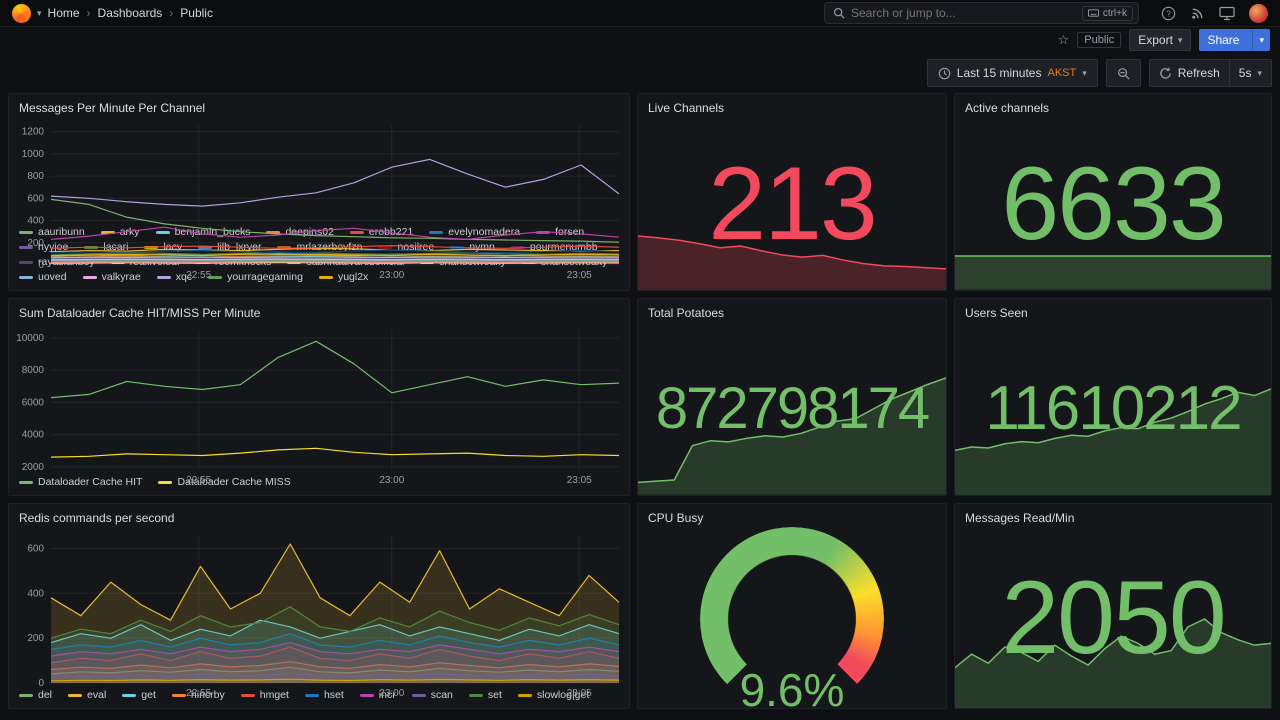 The image size is (1280, 720). I want to click on legend-item: Dataloader Cache HIT, so click(80, 482).